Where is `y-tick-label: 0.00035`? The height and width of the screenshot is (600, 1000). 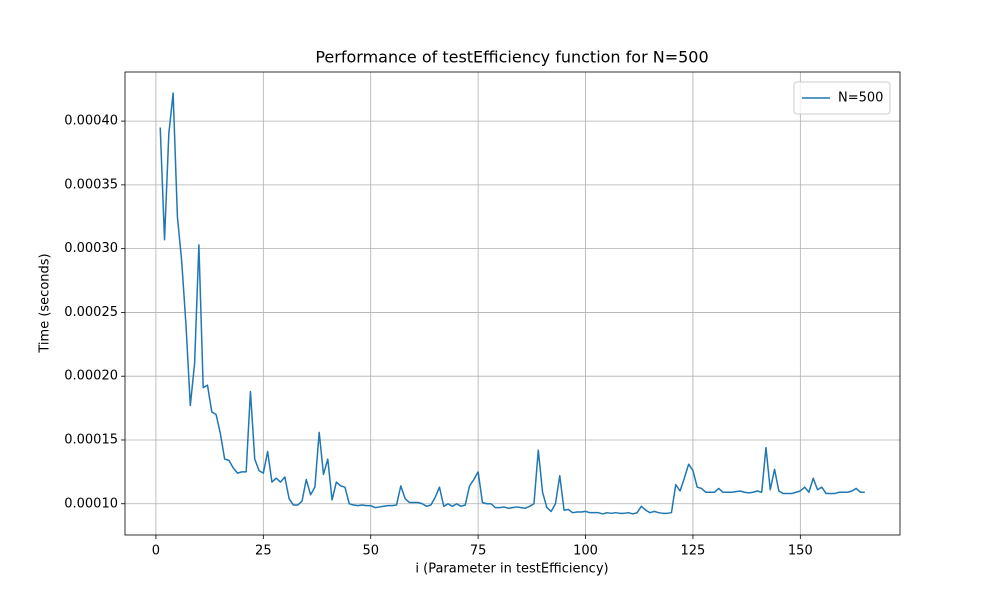 y-tick-label: 0.00035 is located at coordinates (91, 184).